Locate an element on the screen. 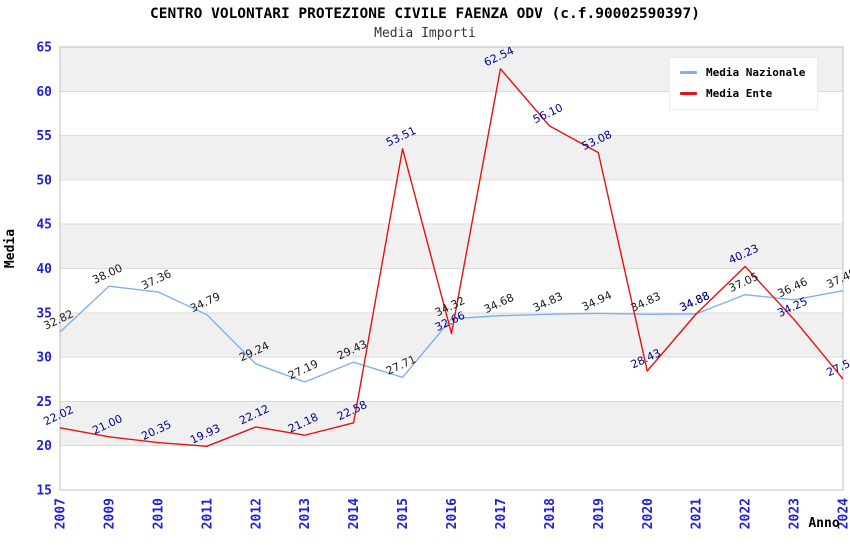 The width and height of the screenshot is (850, 550). legend-item-media-ente: Media Ente is located at coordinates (742, 93).